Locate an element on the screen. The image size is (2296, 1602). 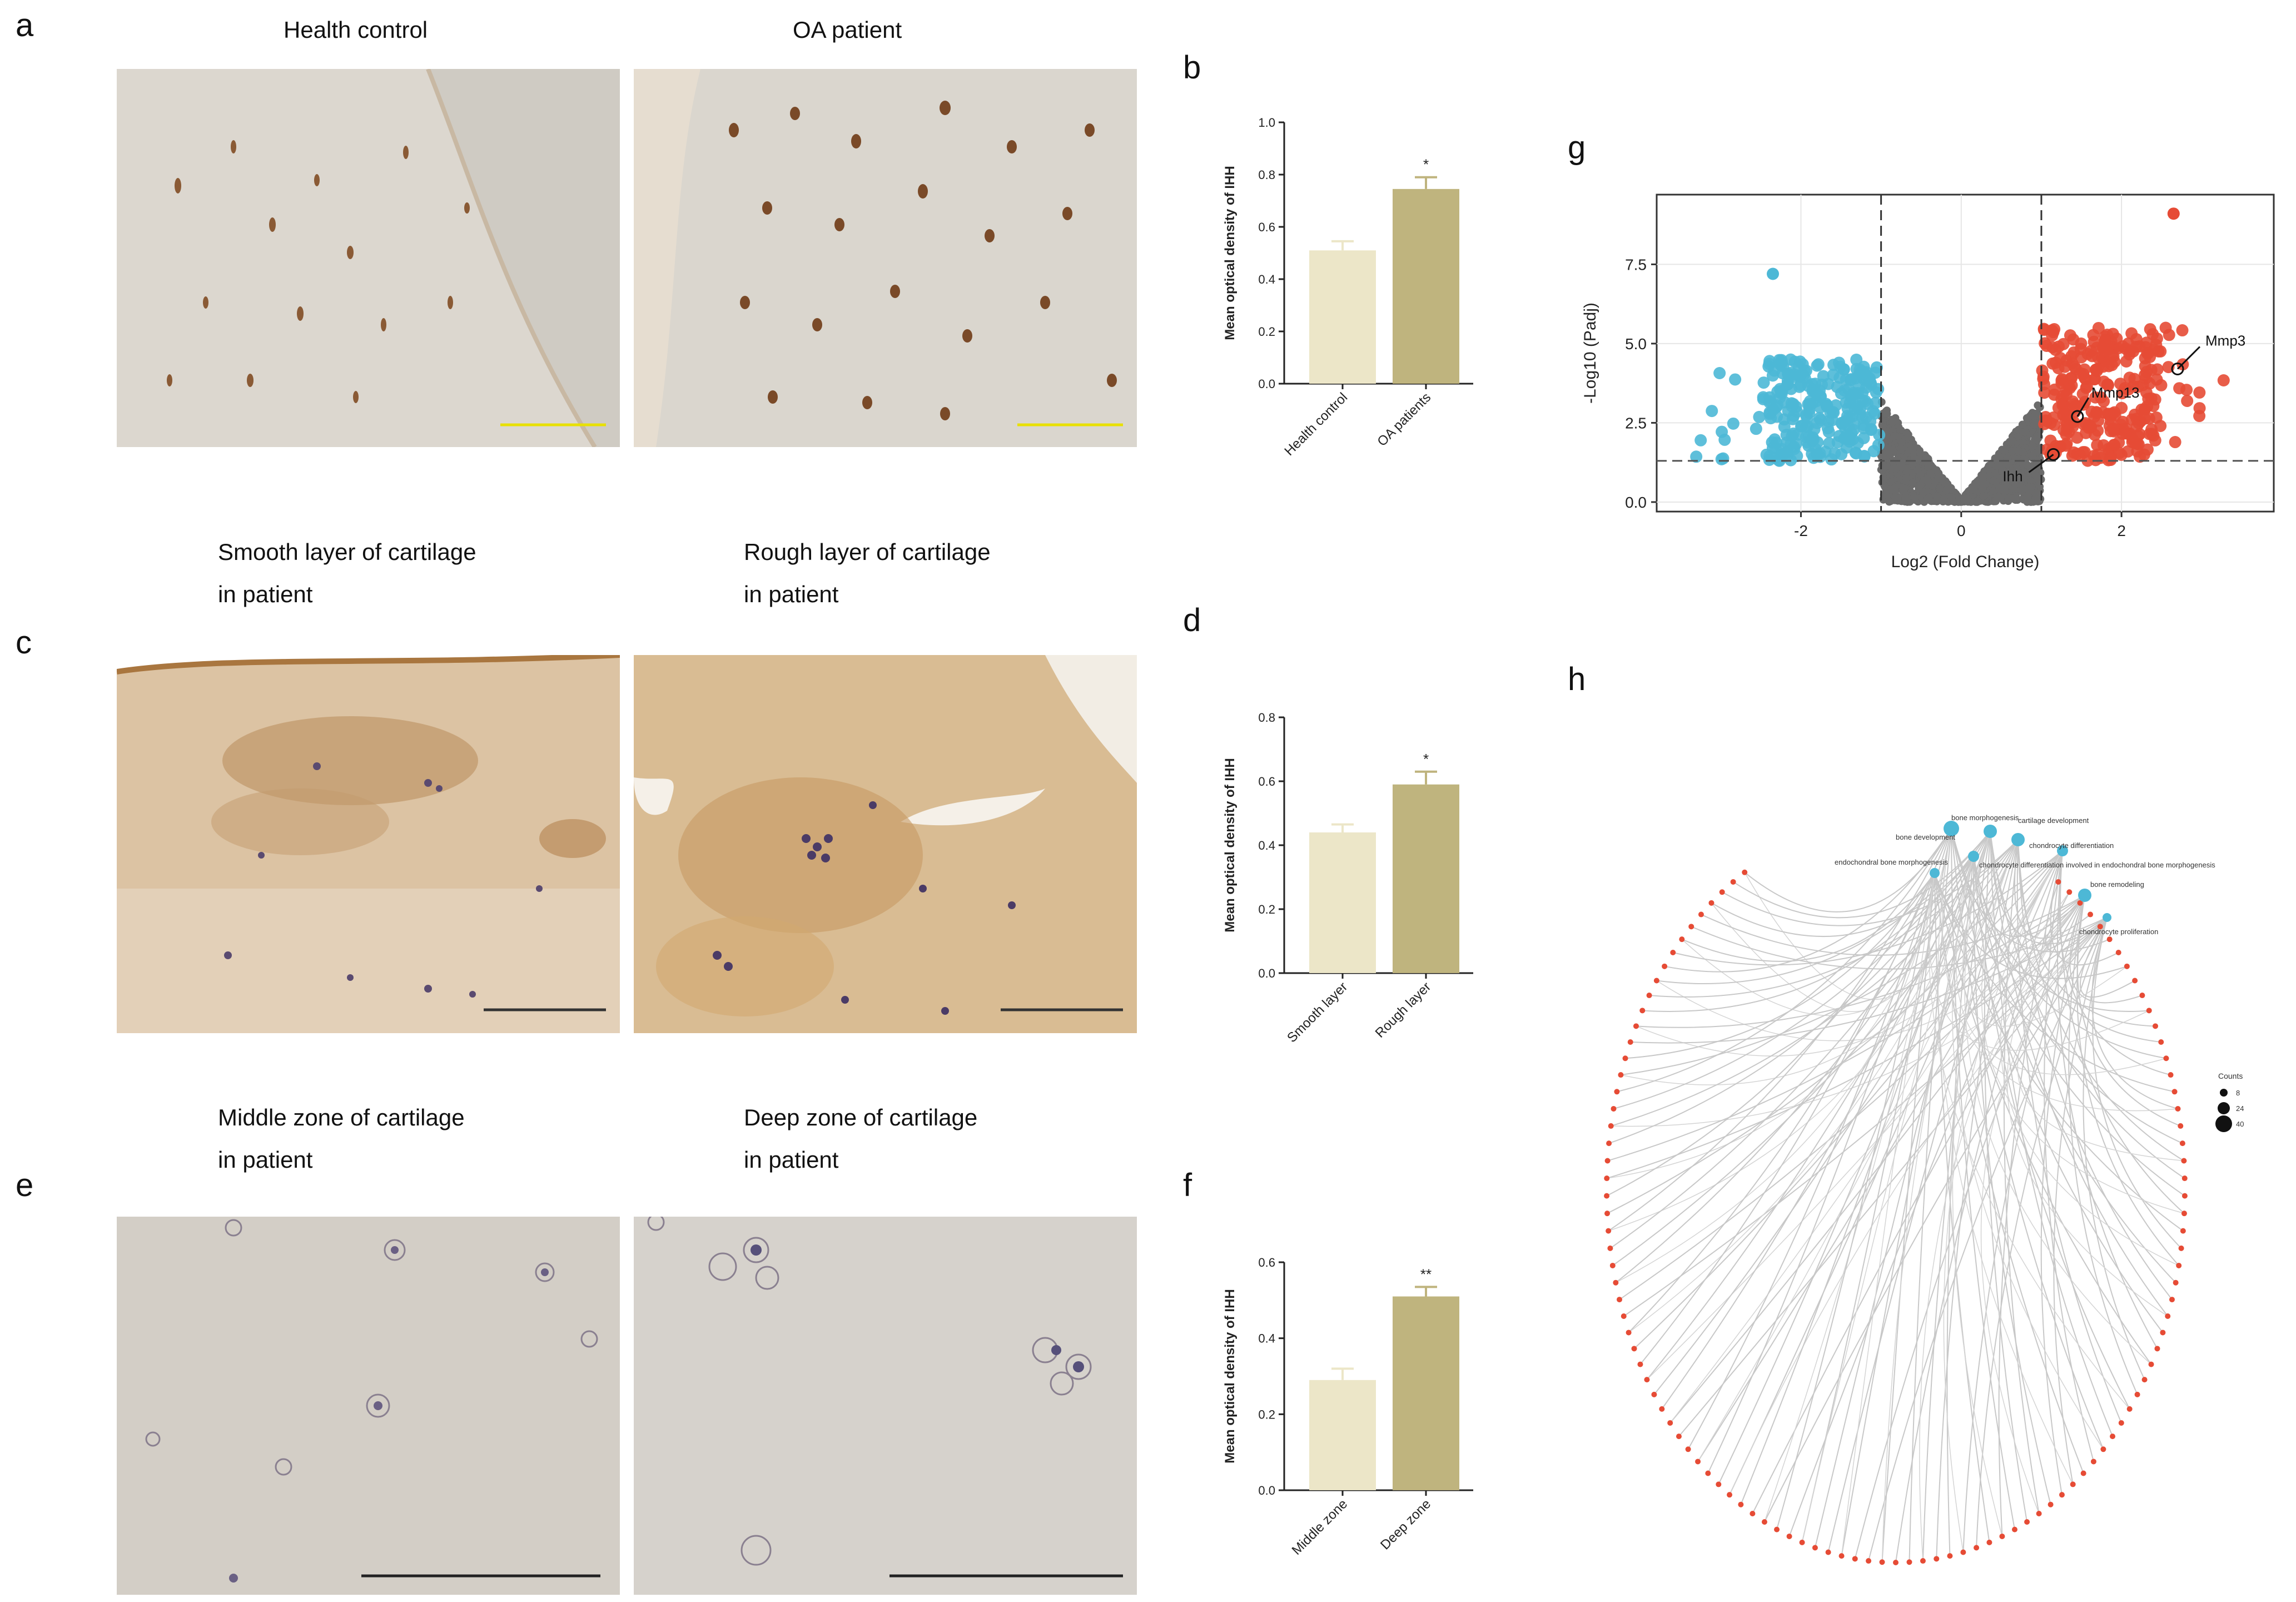
gene-leader-Mmp3 is located at coordinates (2188, 358).